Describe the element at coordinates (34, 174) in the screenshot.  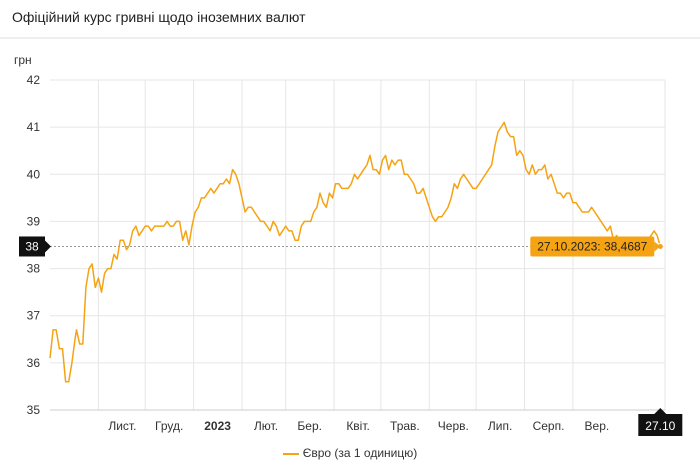
I see `y-tick-label: 40` at that location.